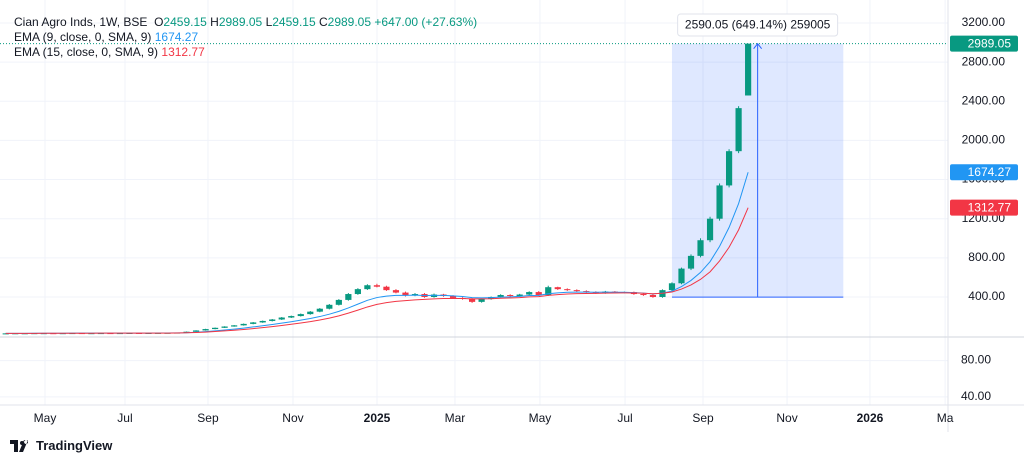 The width and height of the screenshot is (1024, 461). I want to click on y-tick-label: 2000.00, so click(984, 140).